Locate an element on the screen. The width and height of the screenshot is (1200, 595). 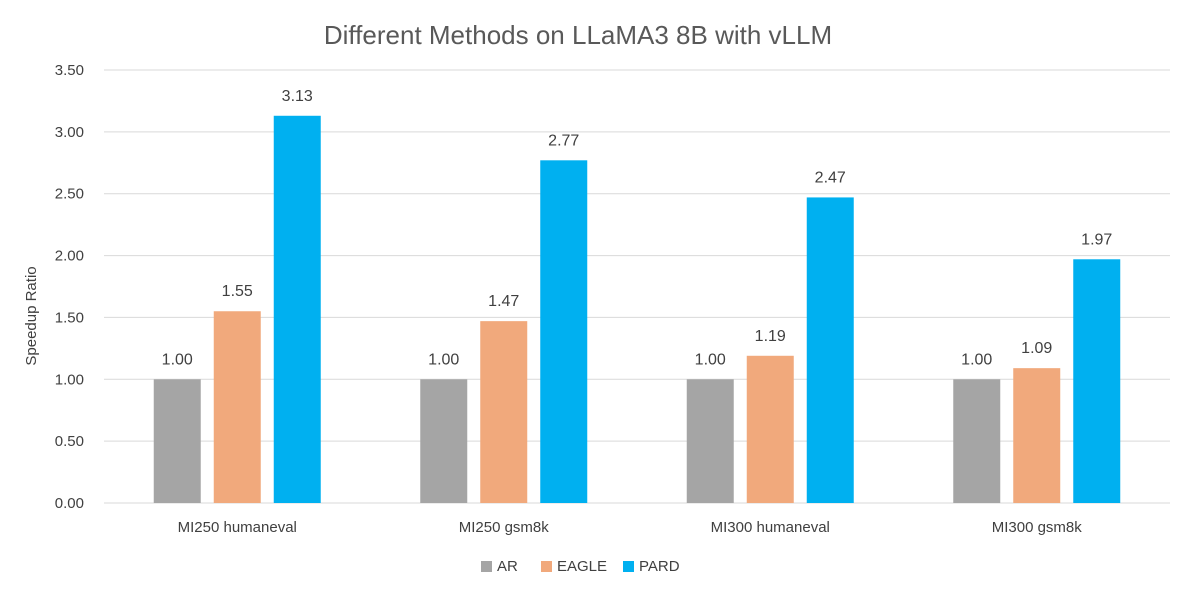
y-axis-ticks: 0.00 0.50 1.00 1.50 2.00 2.50 3.00 3.50 is located at coordinates (69, 287).